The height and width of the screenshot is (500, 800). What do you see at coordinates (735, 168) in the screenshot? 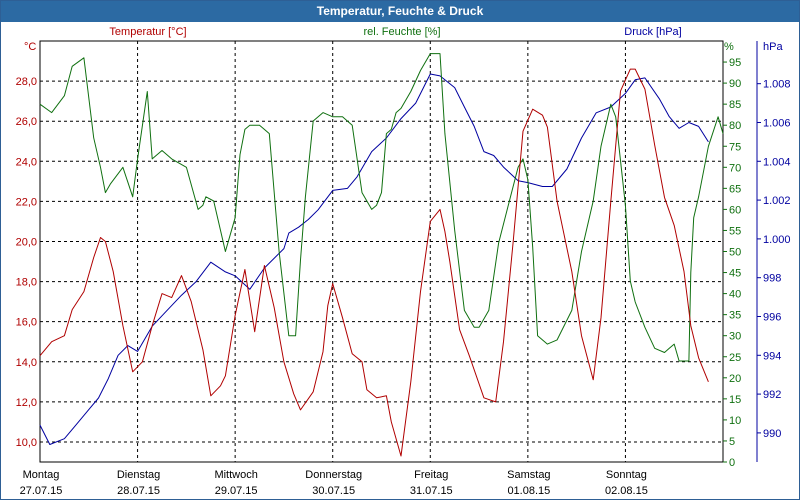
I see `humidity-tick-label: 70` at bounding box center [735, 168].